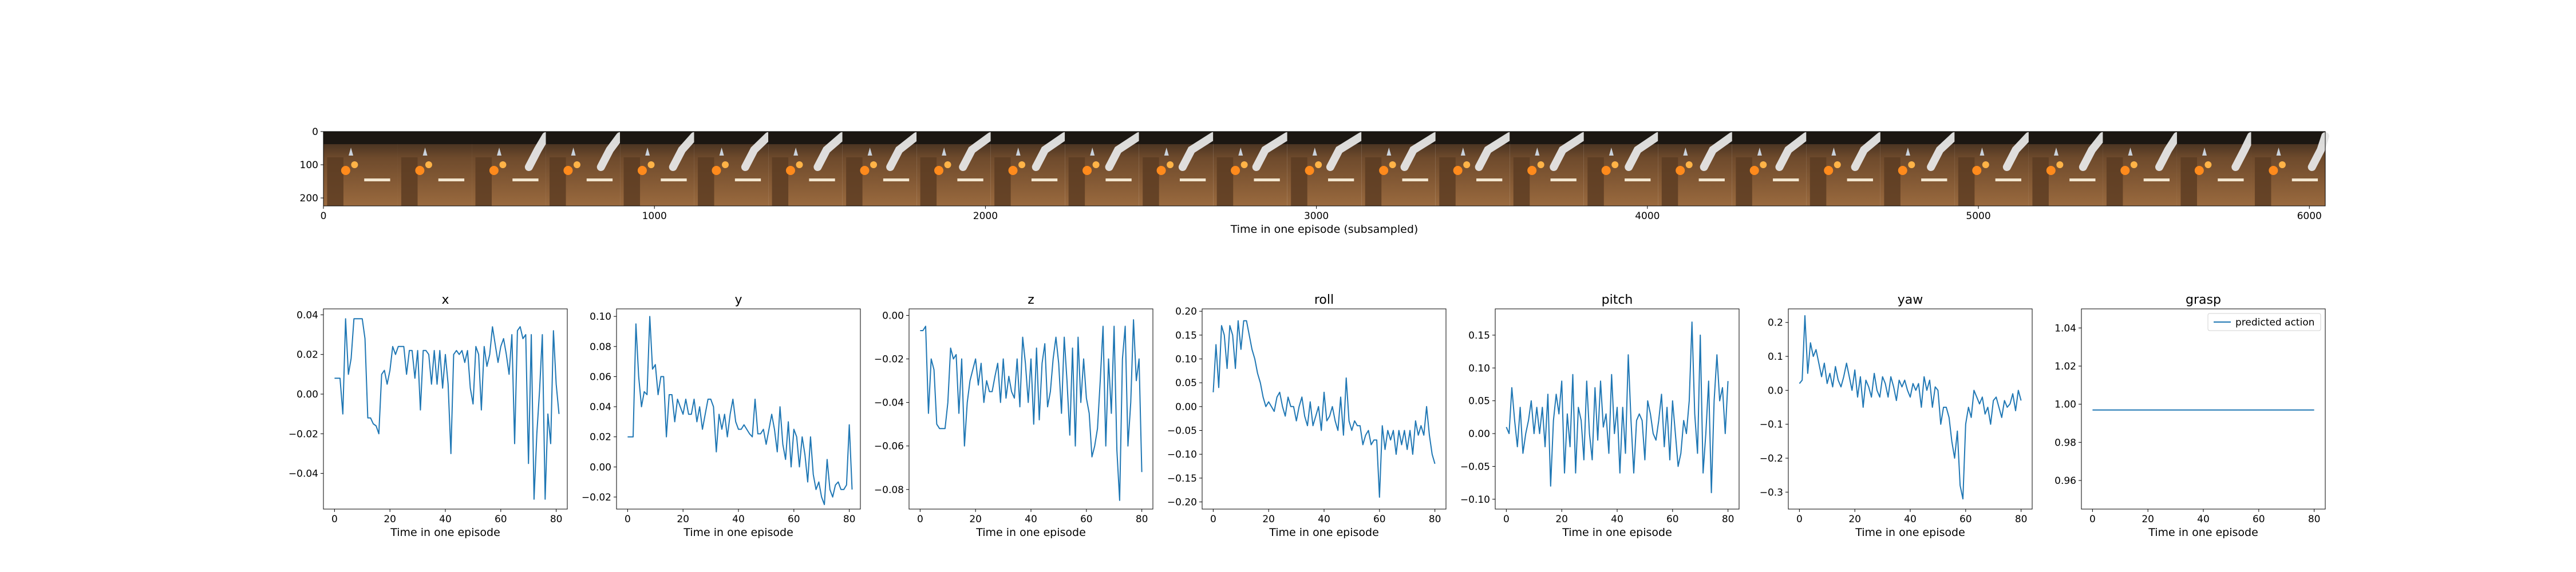 This screenshot has height=572, width=2576. What do you see at coordinates (1771, 425) in the screenshot?
I see `y-tick-label: −0.1` at bounding box center [1771, 425].